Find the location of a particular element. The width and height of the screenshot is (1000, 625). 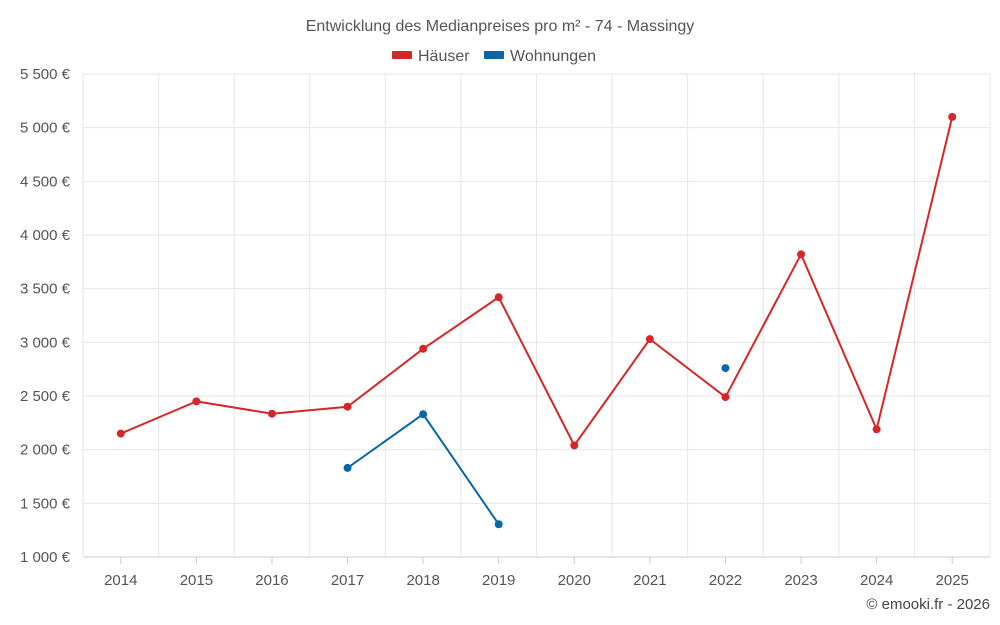

legend-label-wohnungen: Wohnungen is located at coordinates (553, 56).